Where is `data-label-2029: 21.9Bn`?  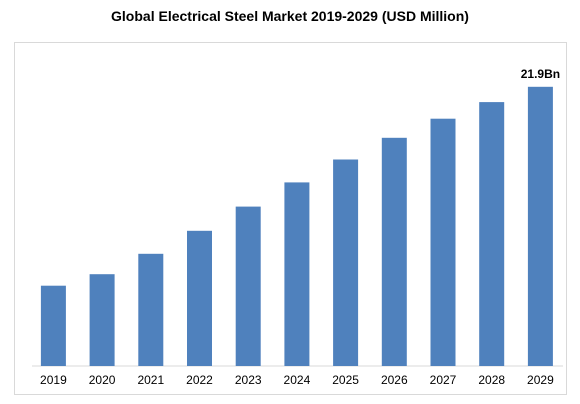 data-label-2029: 21.9Bn is located at coordinates (540, 74).